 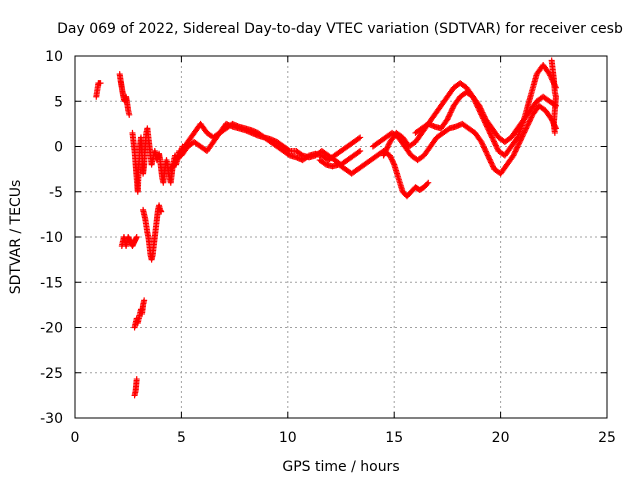 I want to click on series-arc-f, so click(x=139, y=314).